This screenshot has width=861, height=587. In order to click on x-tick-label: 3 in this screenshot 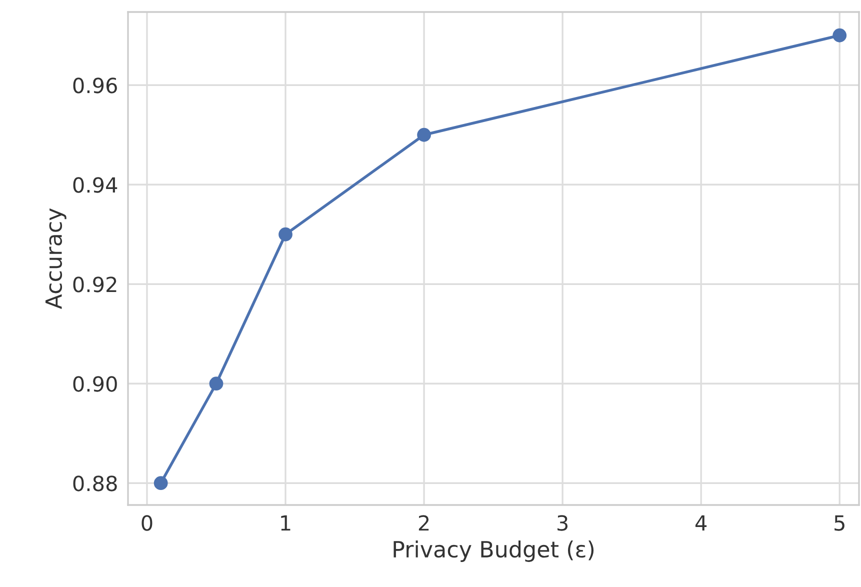, I will do `click(563, 523)`.